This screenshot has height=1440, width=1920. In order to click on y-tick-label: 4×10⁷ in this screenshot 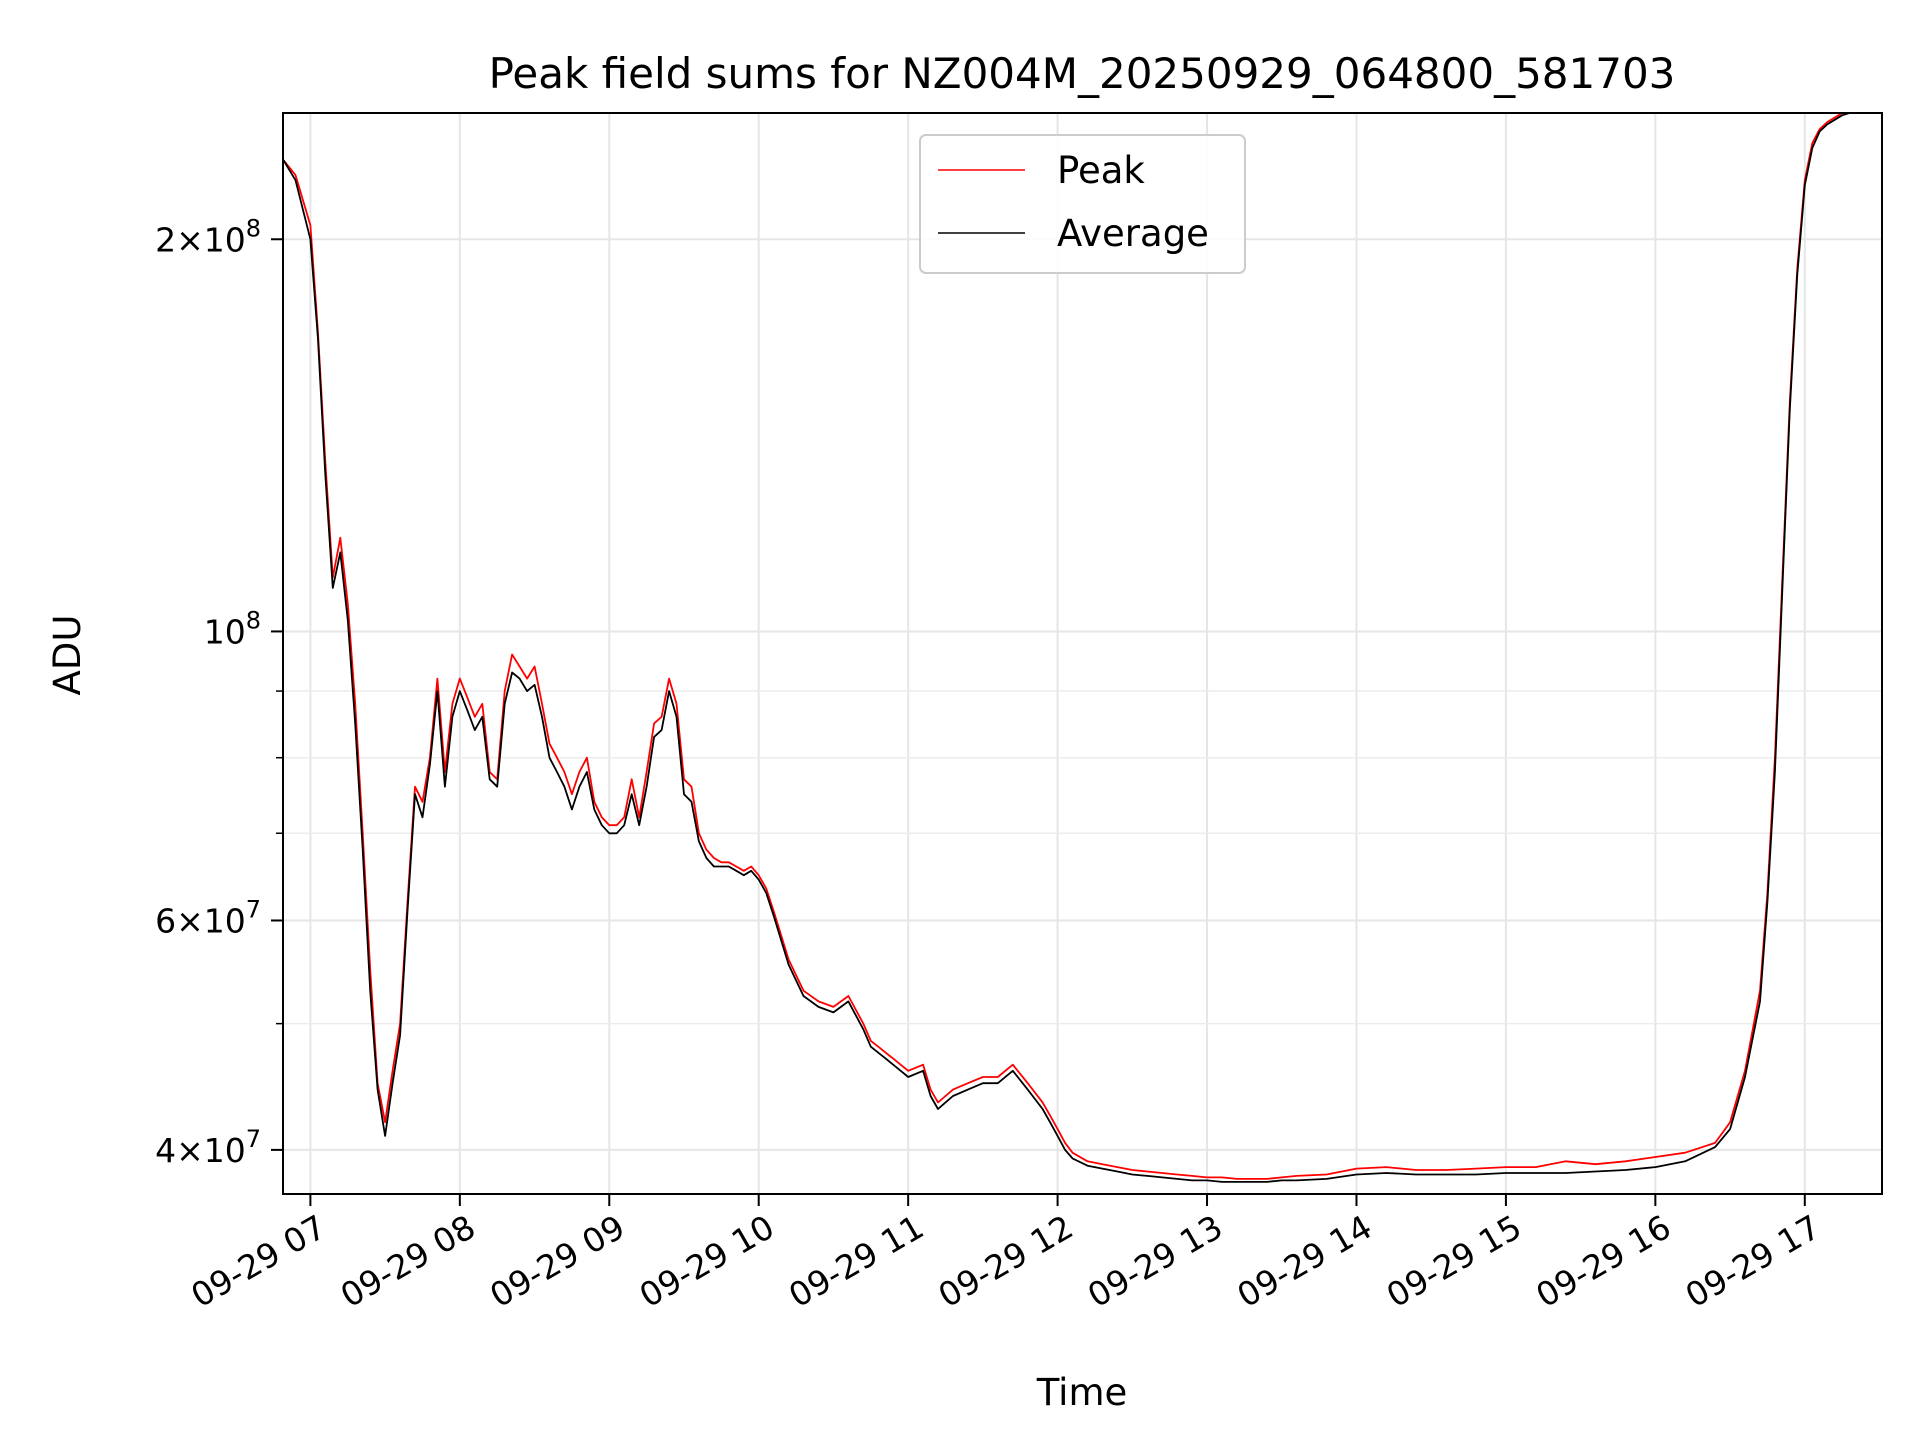, I will do `click(208, 1147)`.